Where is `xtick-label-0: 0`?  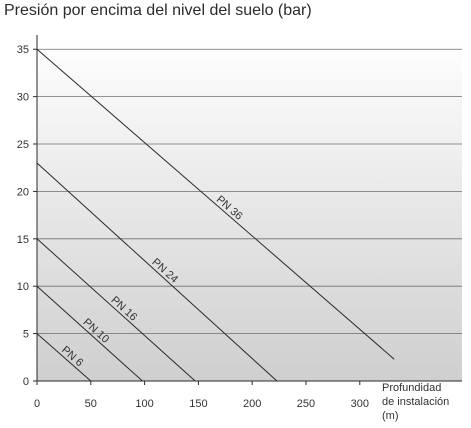
xtick-label-0: 0 is located at coordinates (37, 404).